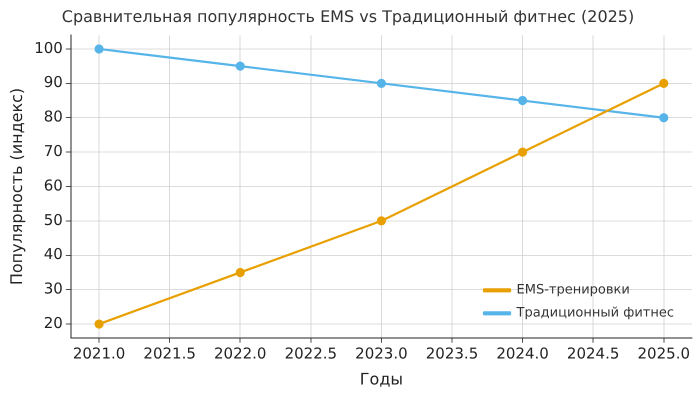  Describe the element at coordinates (53, 151) in the screenshot. I see `y-tick-label: 70` at that location.